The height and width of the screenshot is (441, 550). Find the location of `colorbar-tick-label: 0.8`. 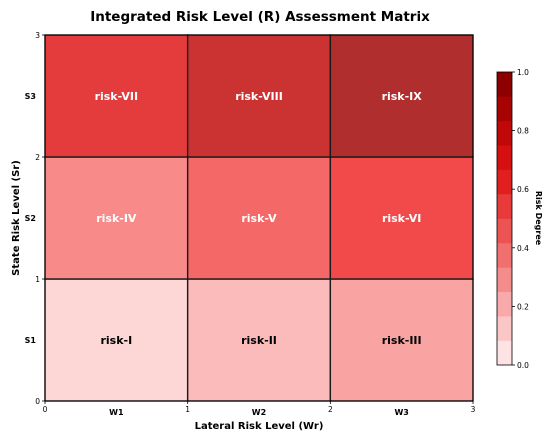

colorbar-tick-label: 0.8 is located at coordinates (523, 131).